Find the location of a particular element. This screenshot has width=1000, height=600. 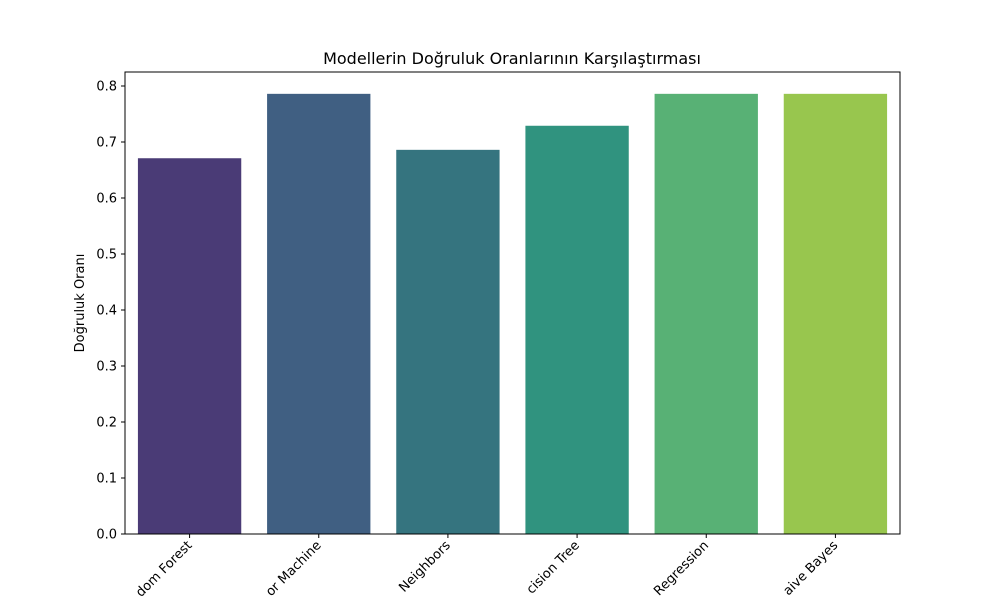

x-tick-label: Neighbors is located at coordinates (425, 567).